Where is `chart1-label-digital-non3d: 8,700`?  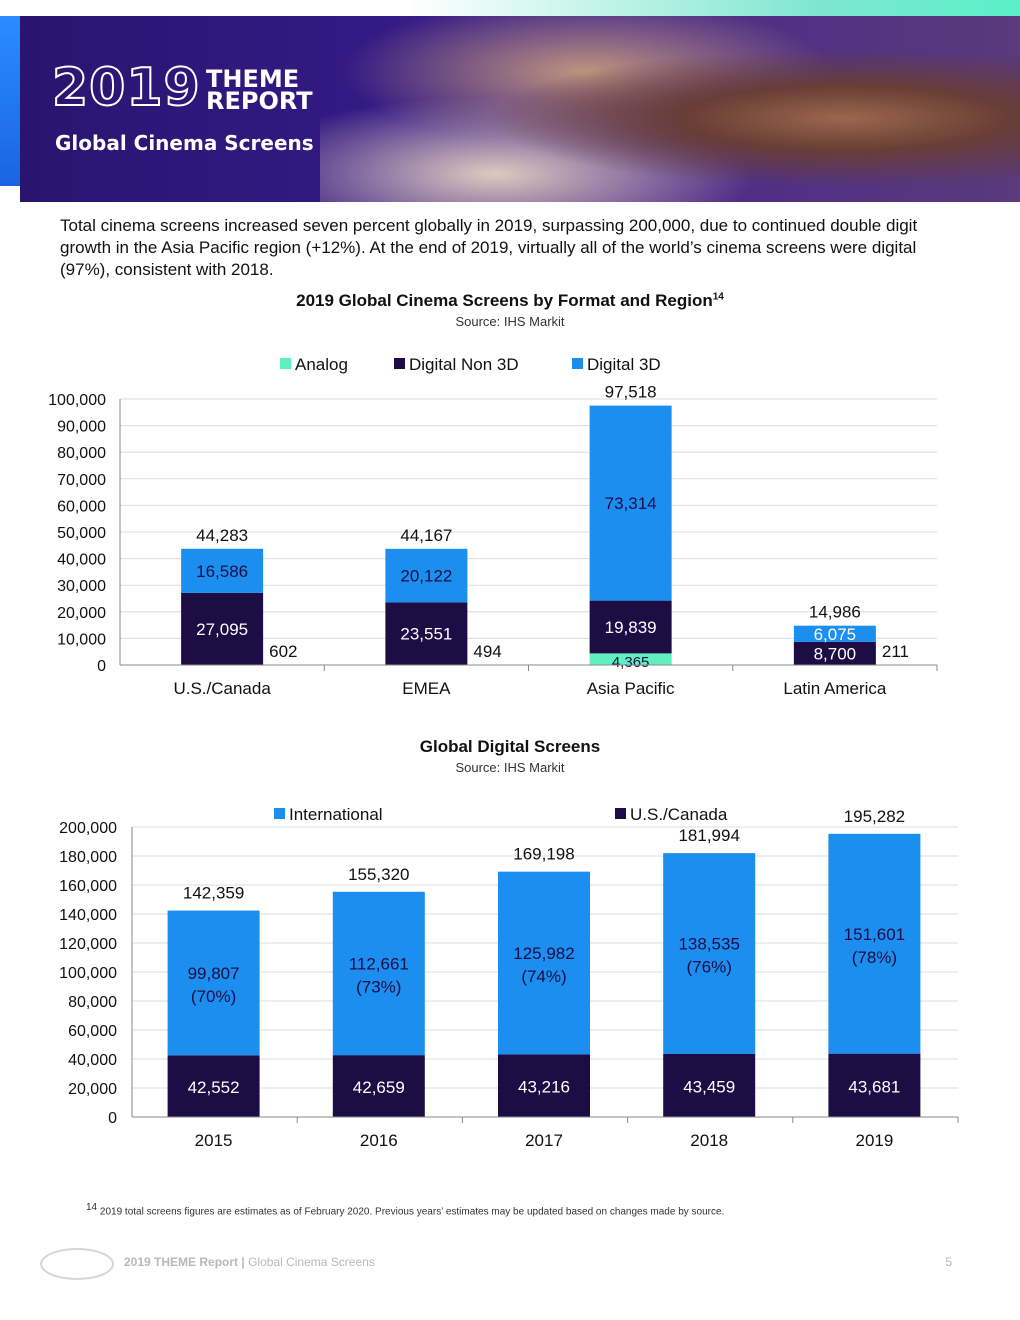 chart1-label-digital-non3d: 8,700 is located at coordinates (835, 653).